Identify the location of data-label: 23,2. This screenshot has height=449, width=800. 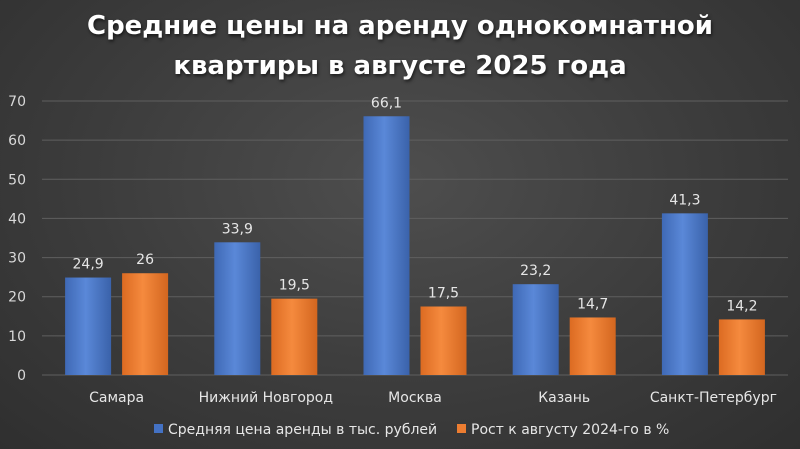
(535, 271).